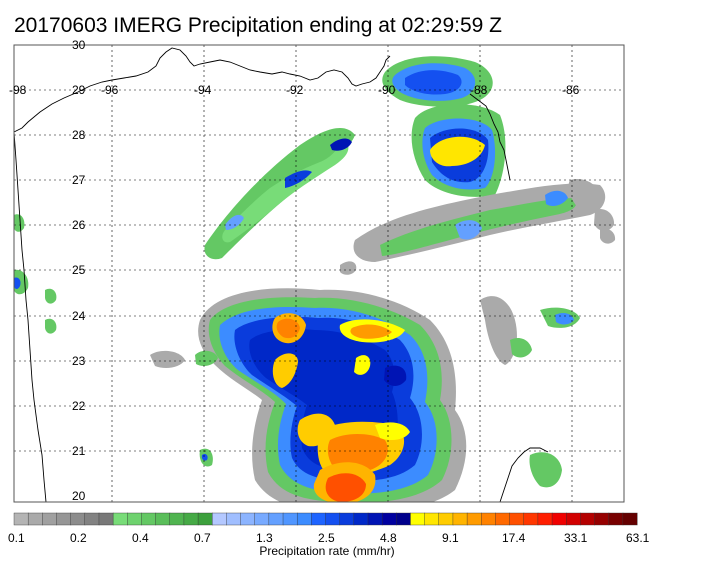 Image resolution: width=708 pixels, height=571 pixels. Describe the element at coordinates (479, 90) in the screenshot. I see `lon-label: -88` at that location.